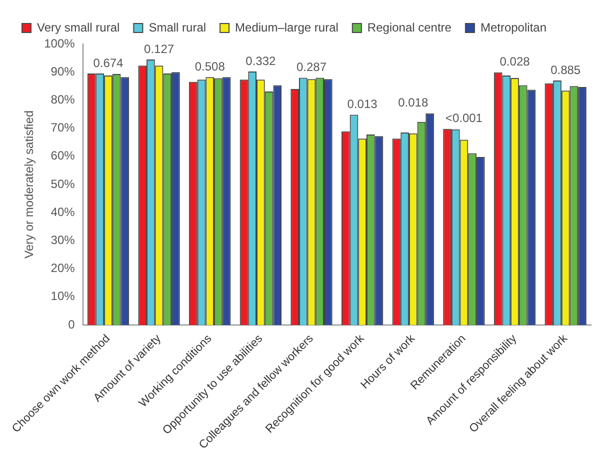 The height and width of the screenshot is (463, 603). I want to click on y-tick-label: 100%, so click(60, 43).